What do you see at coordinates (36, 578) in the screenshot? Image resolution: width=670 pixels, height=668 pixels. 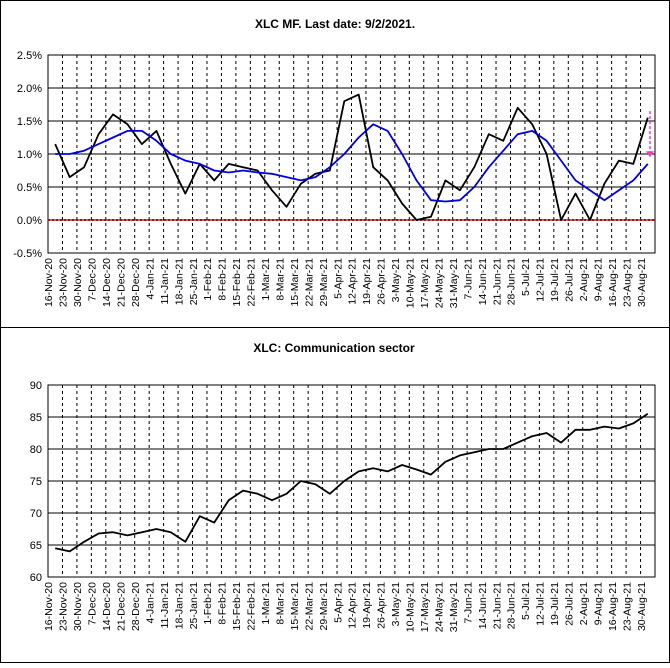 I see `y-tick-label: 60` at bounding box center [36, 578].